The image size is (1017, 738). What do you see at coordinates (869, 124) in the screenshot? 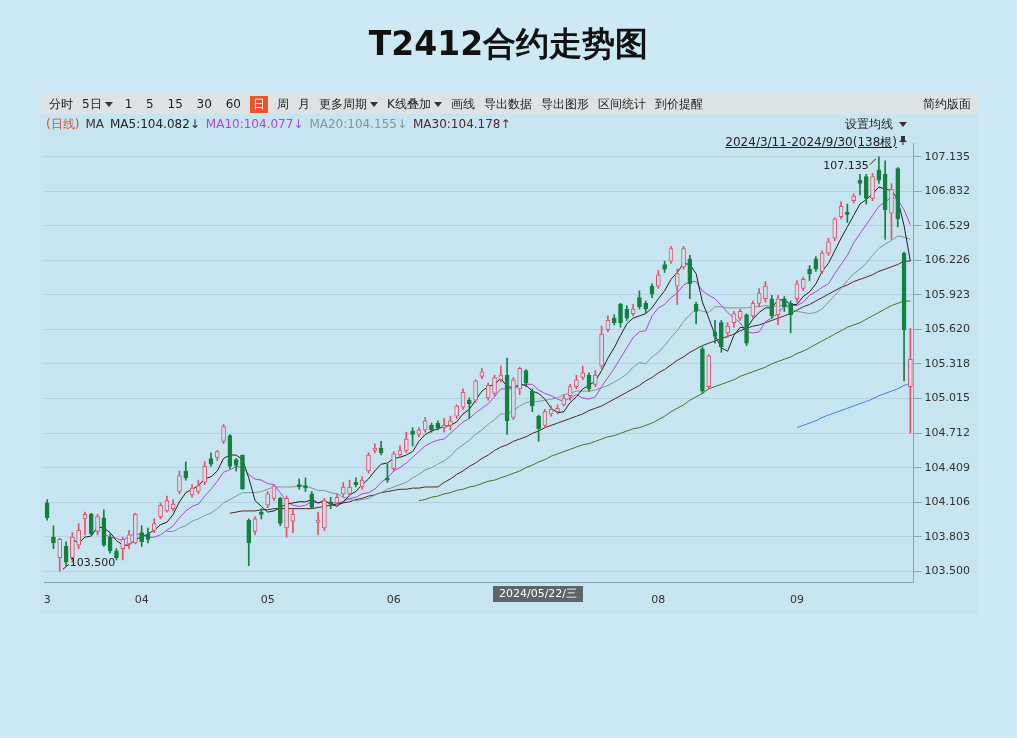
I see `text: 设置均线` at bounding box center [869, 124].